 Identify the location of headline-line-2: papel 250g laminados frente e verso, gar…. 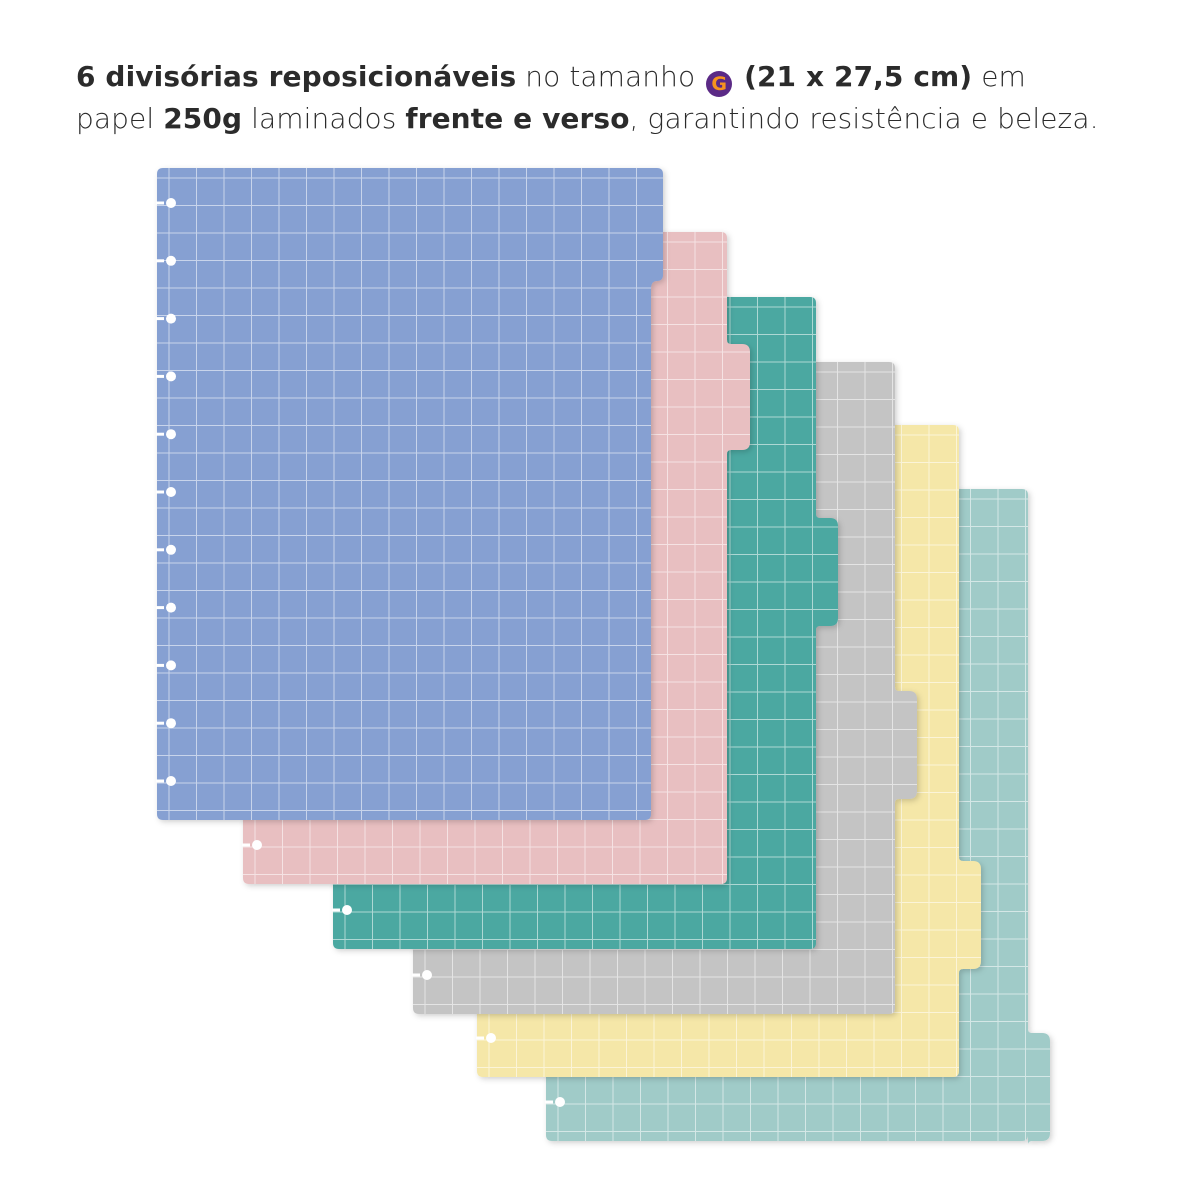
(626, 119).